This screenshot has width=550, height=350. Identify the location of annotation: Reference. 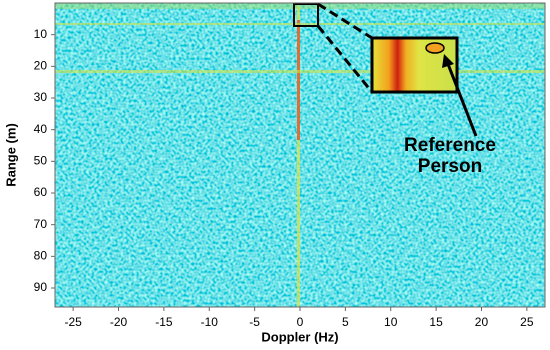
(450, 145).